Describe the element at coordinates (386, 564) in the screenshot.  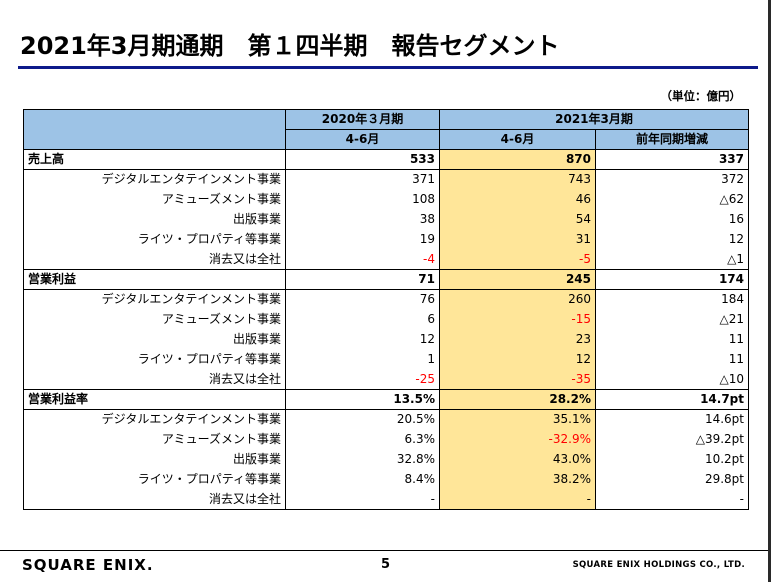
I see `page-number: 5` at that location.